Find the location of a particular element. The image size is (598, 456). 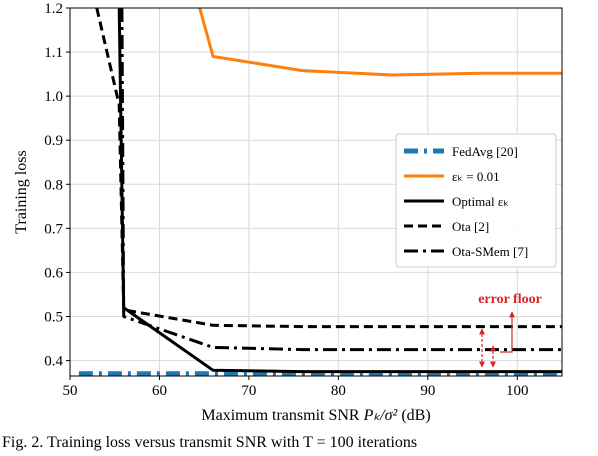

x-tick-label: 90 is located at coordinates (427, 391).